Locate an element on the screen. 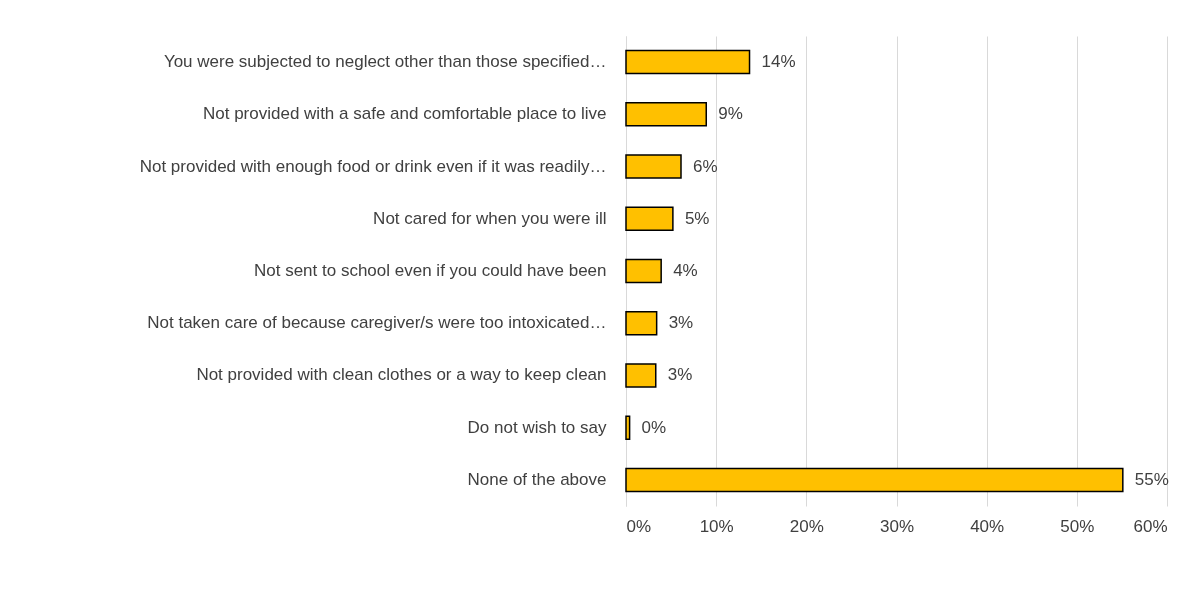 The width and height of the screenshot is (1200, 608). x-tick-label: 40% is located at coordinates (987, 526).